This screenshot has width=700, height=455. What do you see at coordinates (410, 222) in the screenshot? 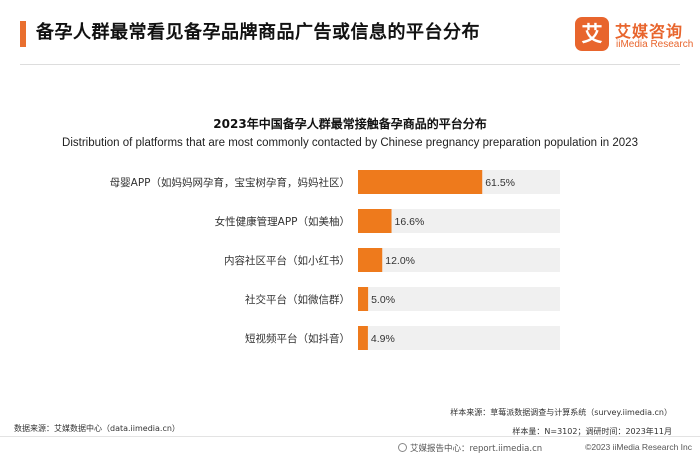
I see `value-label: 16.6%` at bounding box center [410, 222].